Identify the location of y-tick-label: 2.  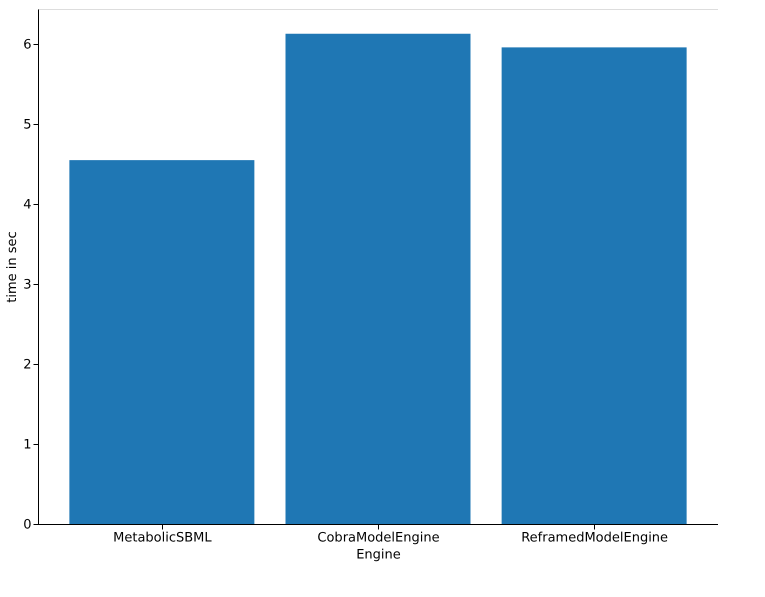
(27, 365).